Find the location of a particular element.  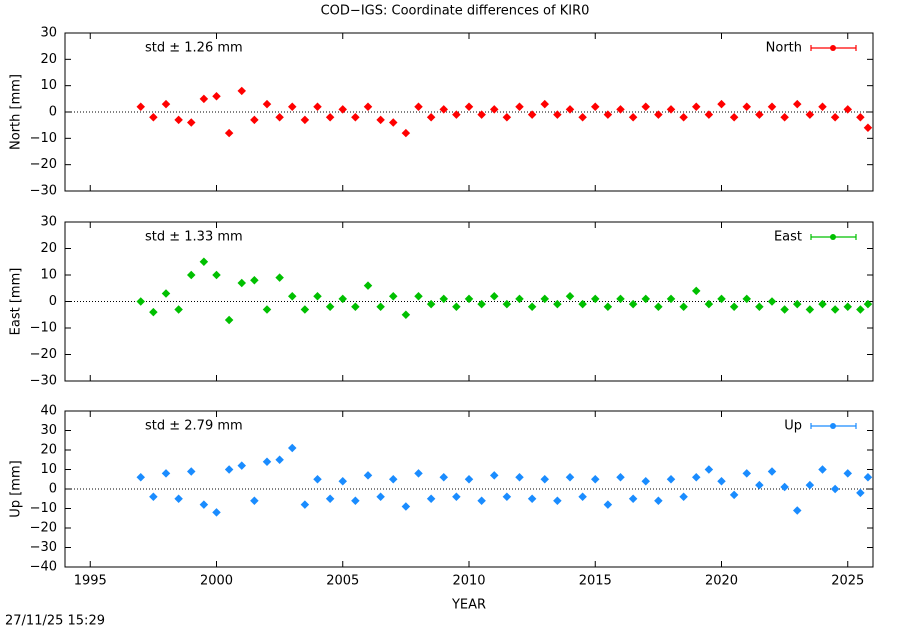

annotation: std ± 2.79 mm is located at coordinates (194, 426).